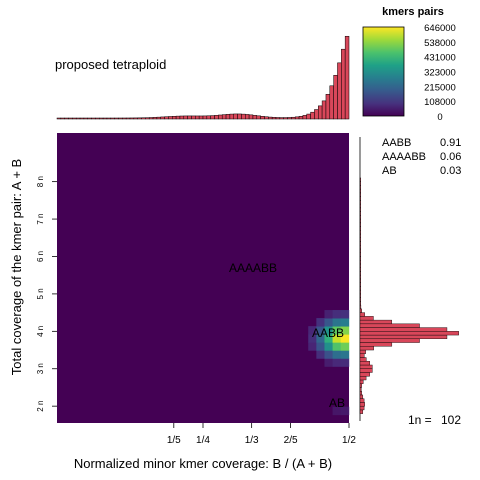 This screenshot has width=480, height=480. I want to click on y-axis-label: Total coverage of the kmer pair: A + B, so click(16, 267).